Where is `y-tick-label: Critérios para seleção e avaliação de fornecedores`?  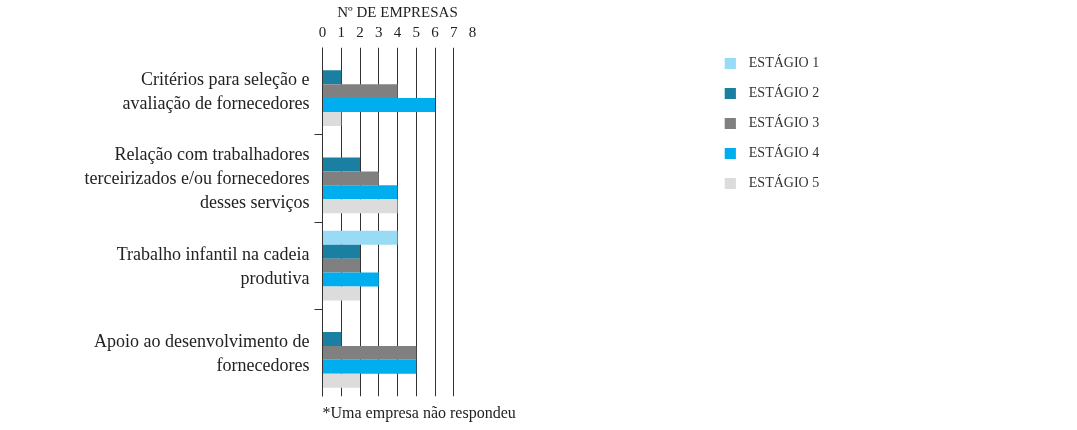 y-tick-label: Critérios para seleção e avaliação de fornecedores is located at coordinates (216, 91).